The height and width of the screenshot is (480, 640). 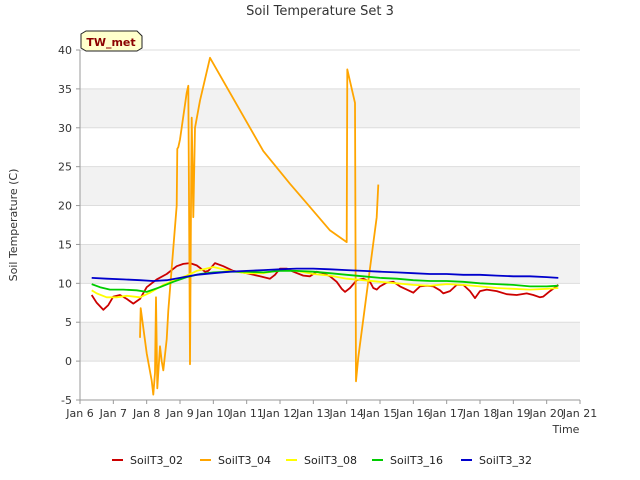 What do you see at coordinates (113, 413) in the screenshot?
I see `x-tick-label: Jan 7` at bounding box center [113, 413].